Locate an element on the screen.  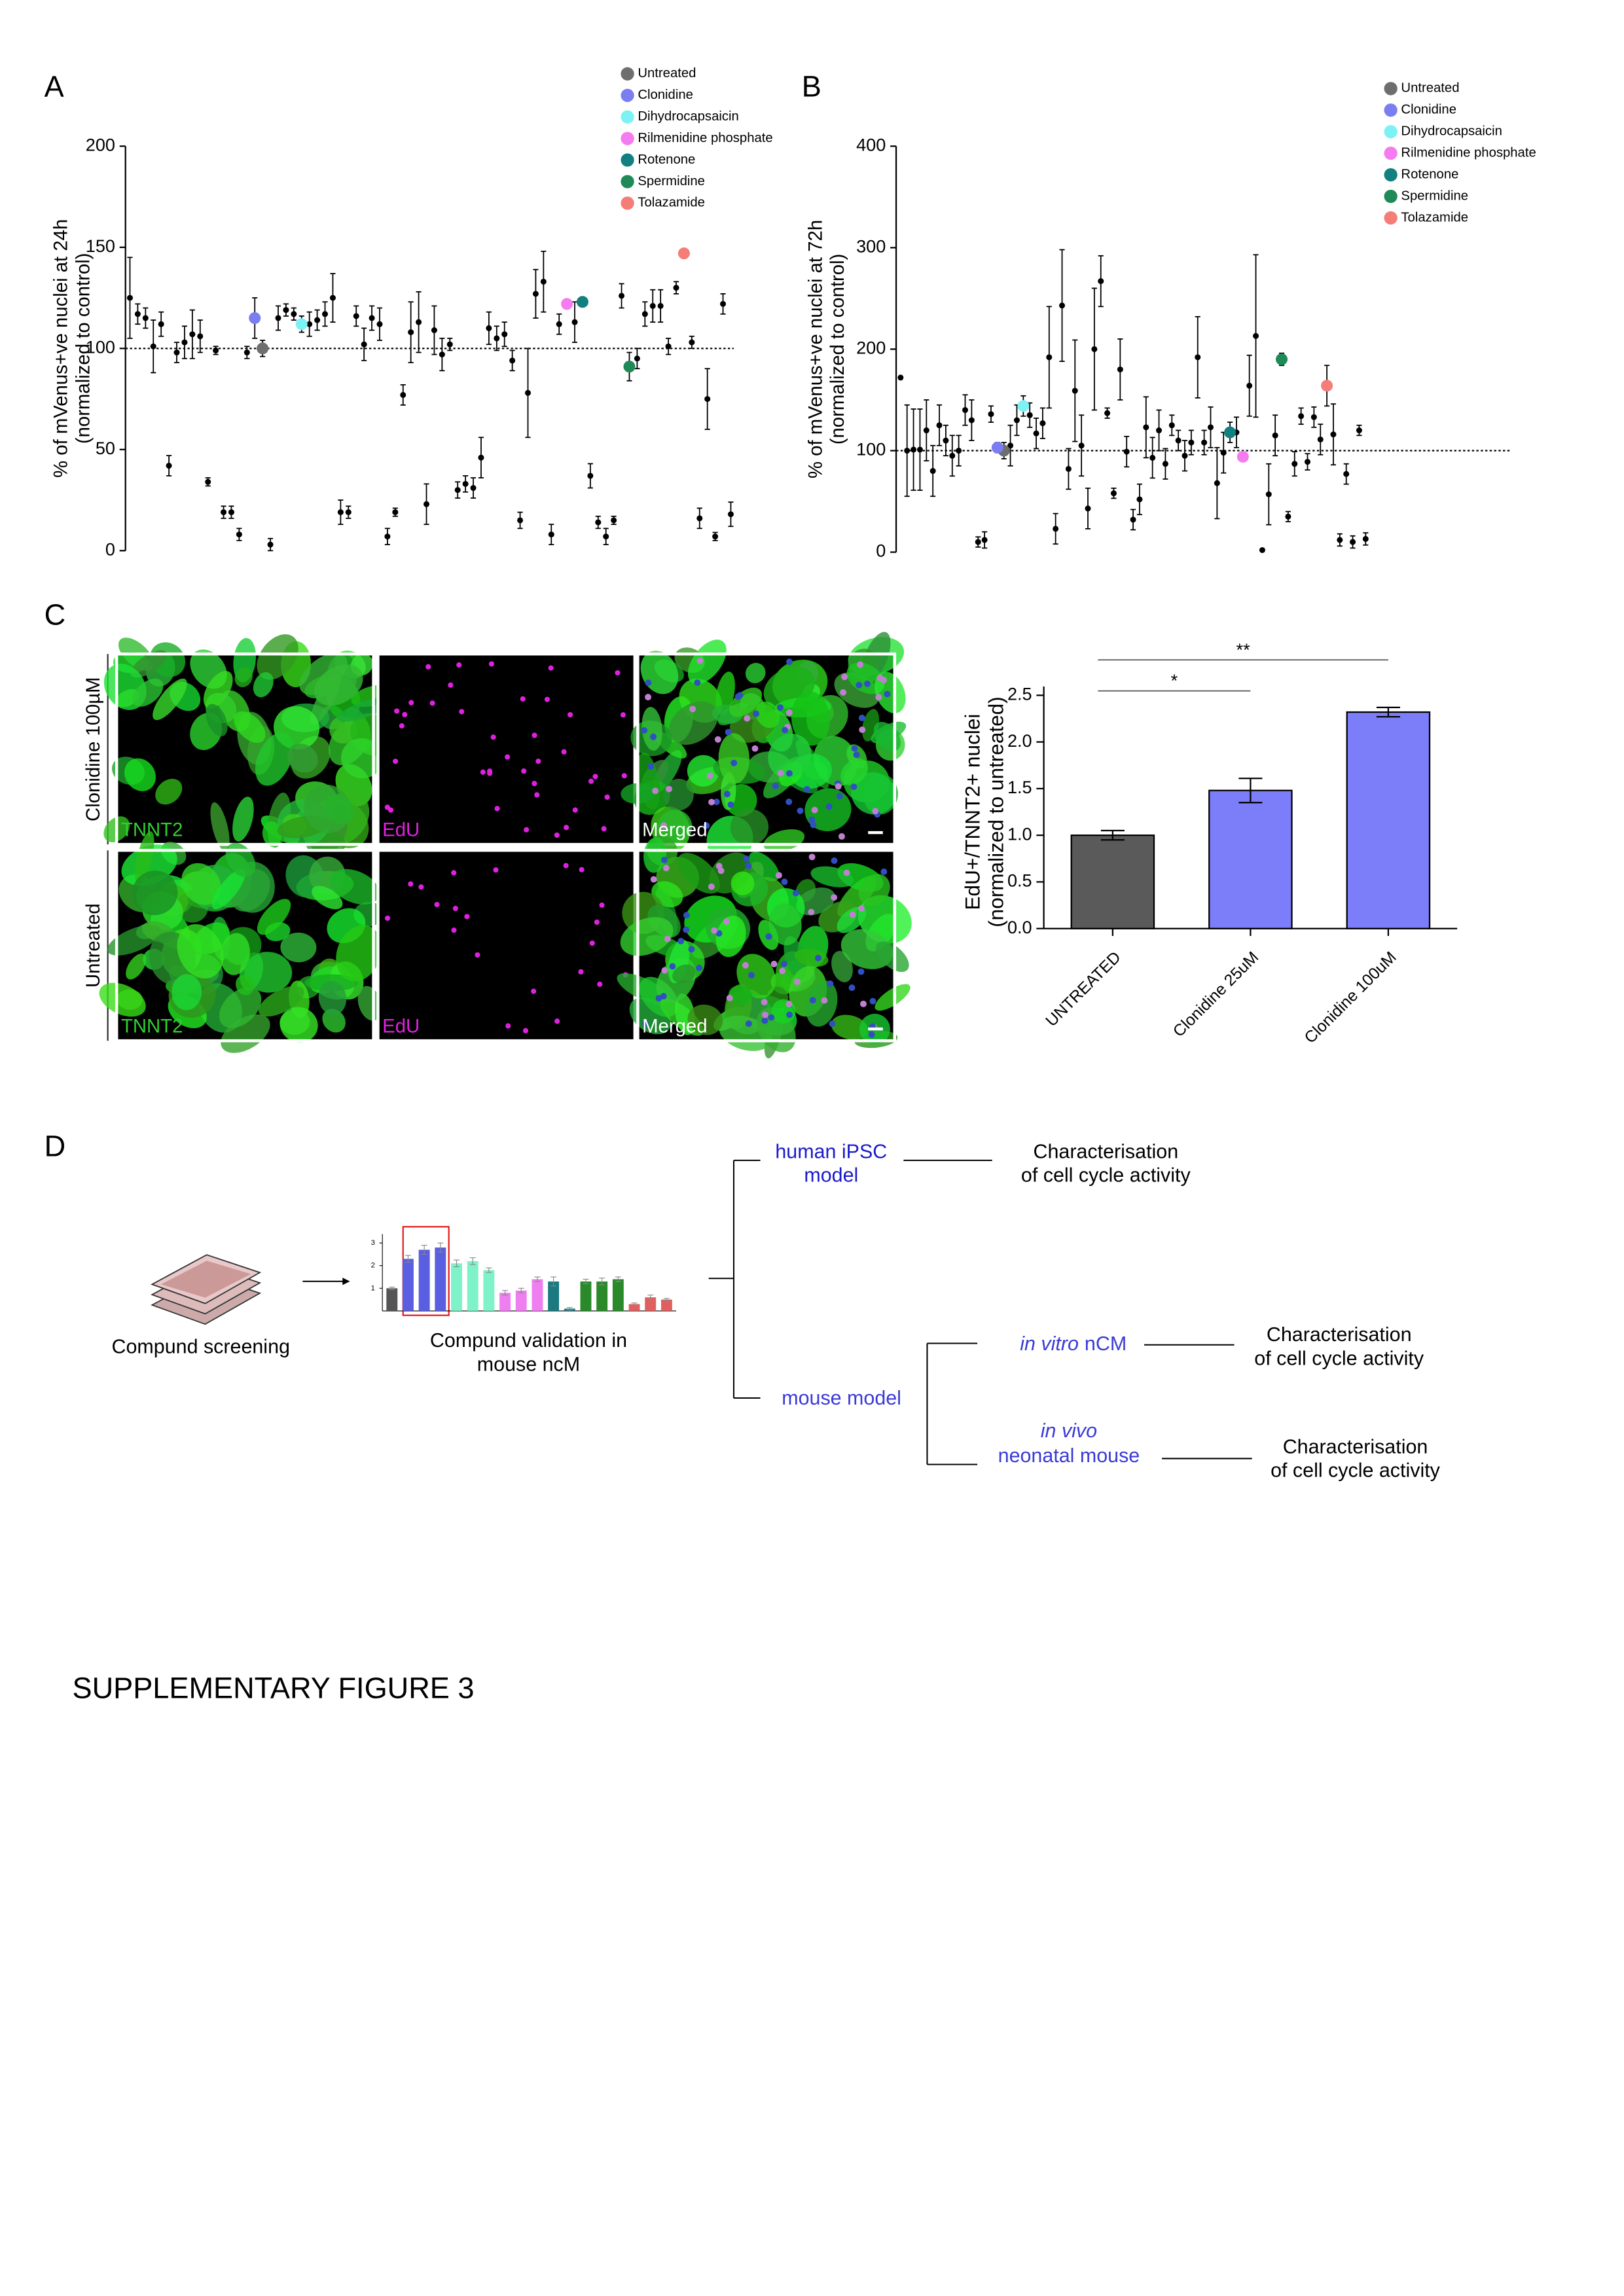
text-line: model is located at coordinates (831, 1175).